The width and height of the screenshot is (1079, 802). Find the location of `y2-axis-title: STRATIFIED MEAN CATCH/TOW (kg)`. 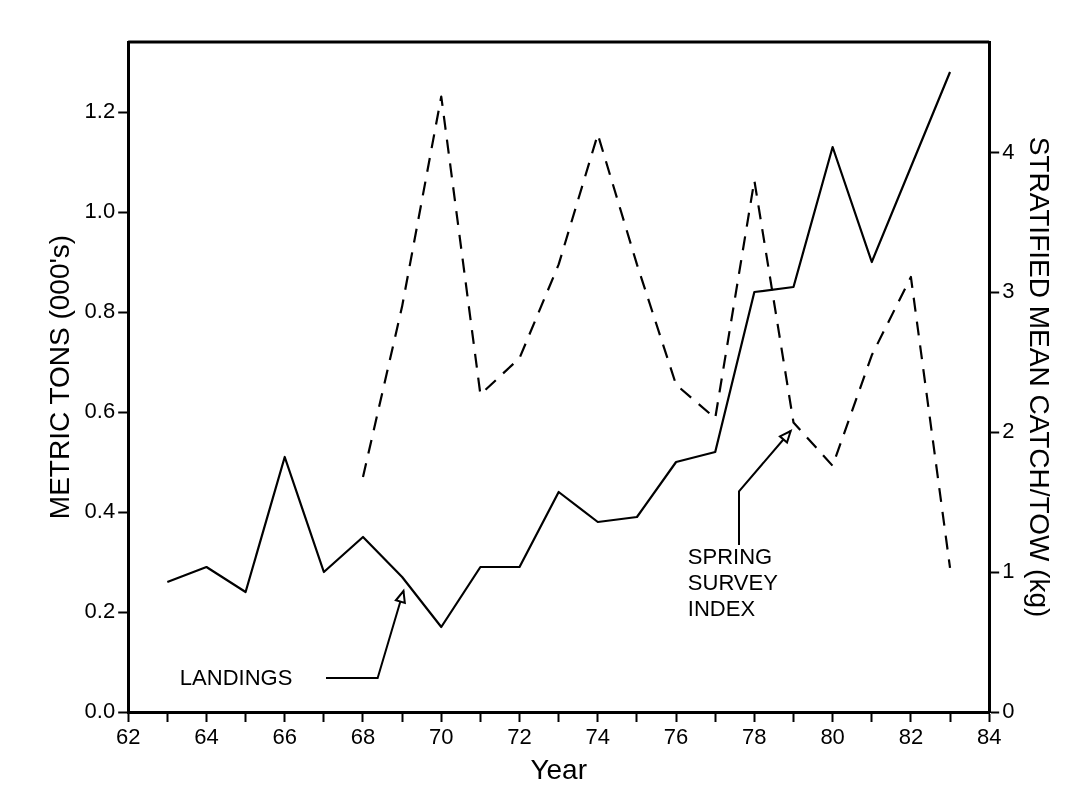

y2-axis-title: STRATIFIED MEAN CATCH/TOW (kg) is located at coordinates (1040, 377).